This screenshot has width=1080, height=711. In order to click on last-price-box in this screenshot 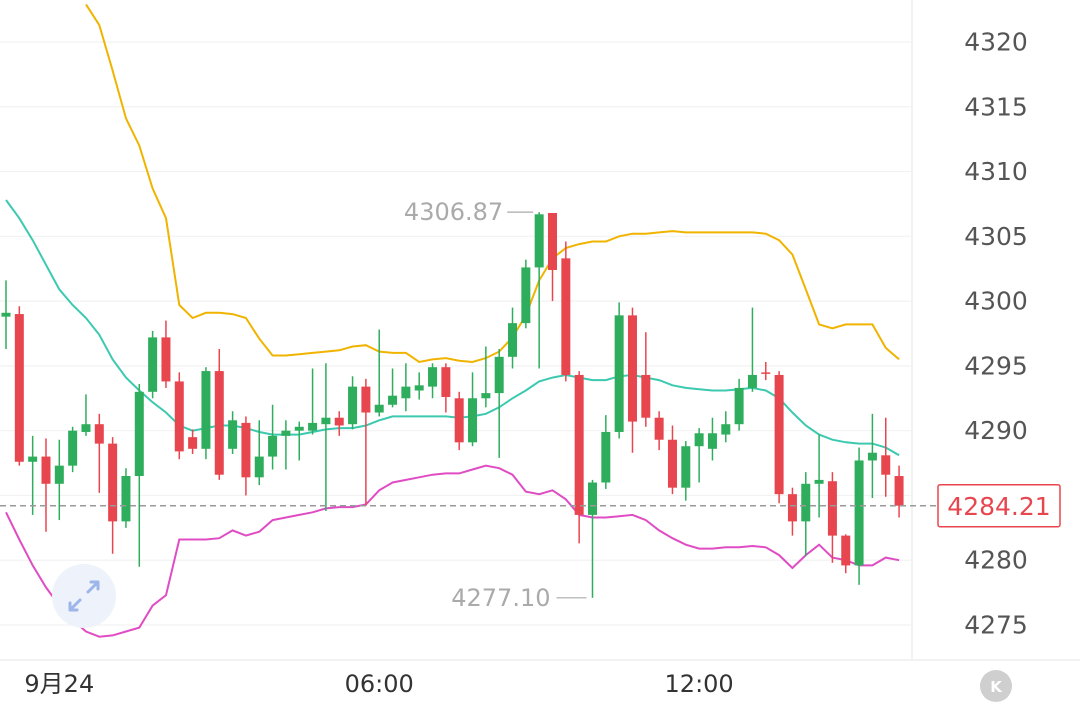, I will do `click(999, 505)`.